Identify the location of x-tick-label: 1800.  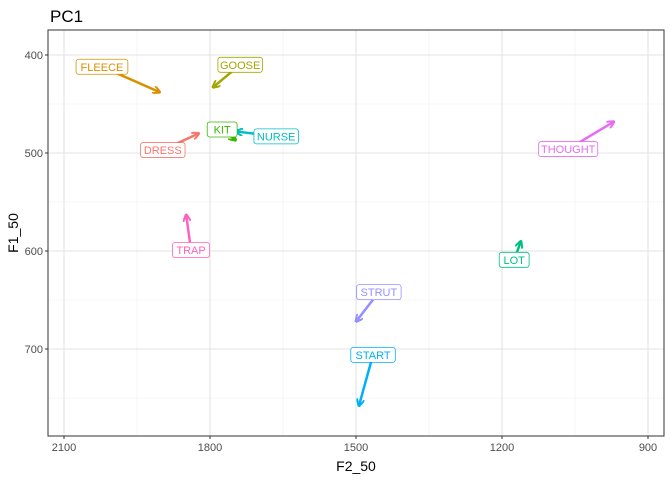
(210, 448).